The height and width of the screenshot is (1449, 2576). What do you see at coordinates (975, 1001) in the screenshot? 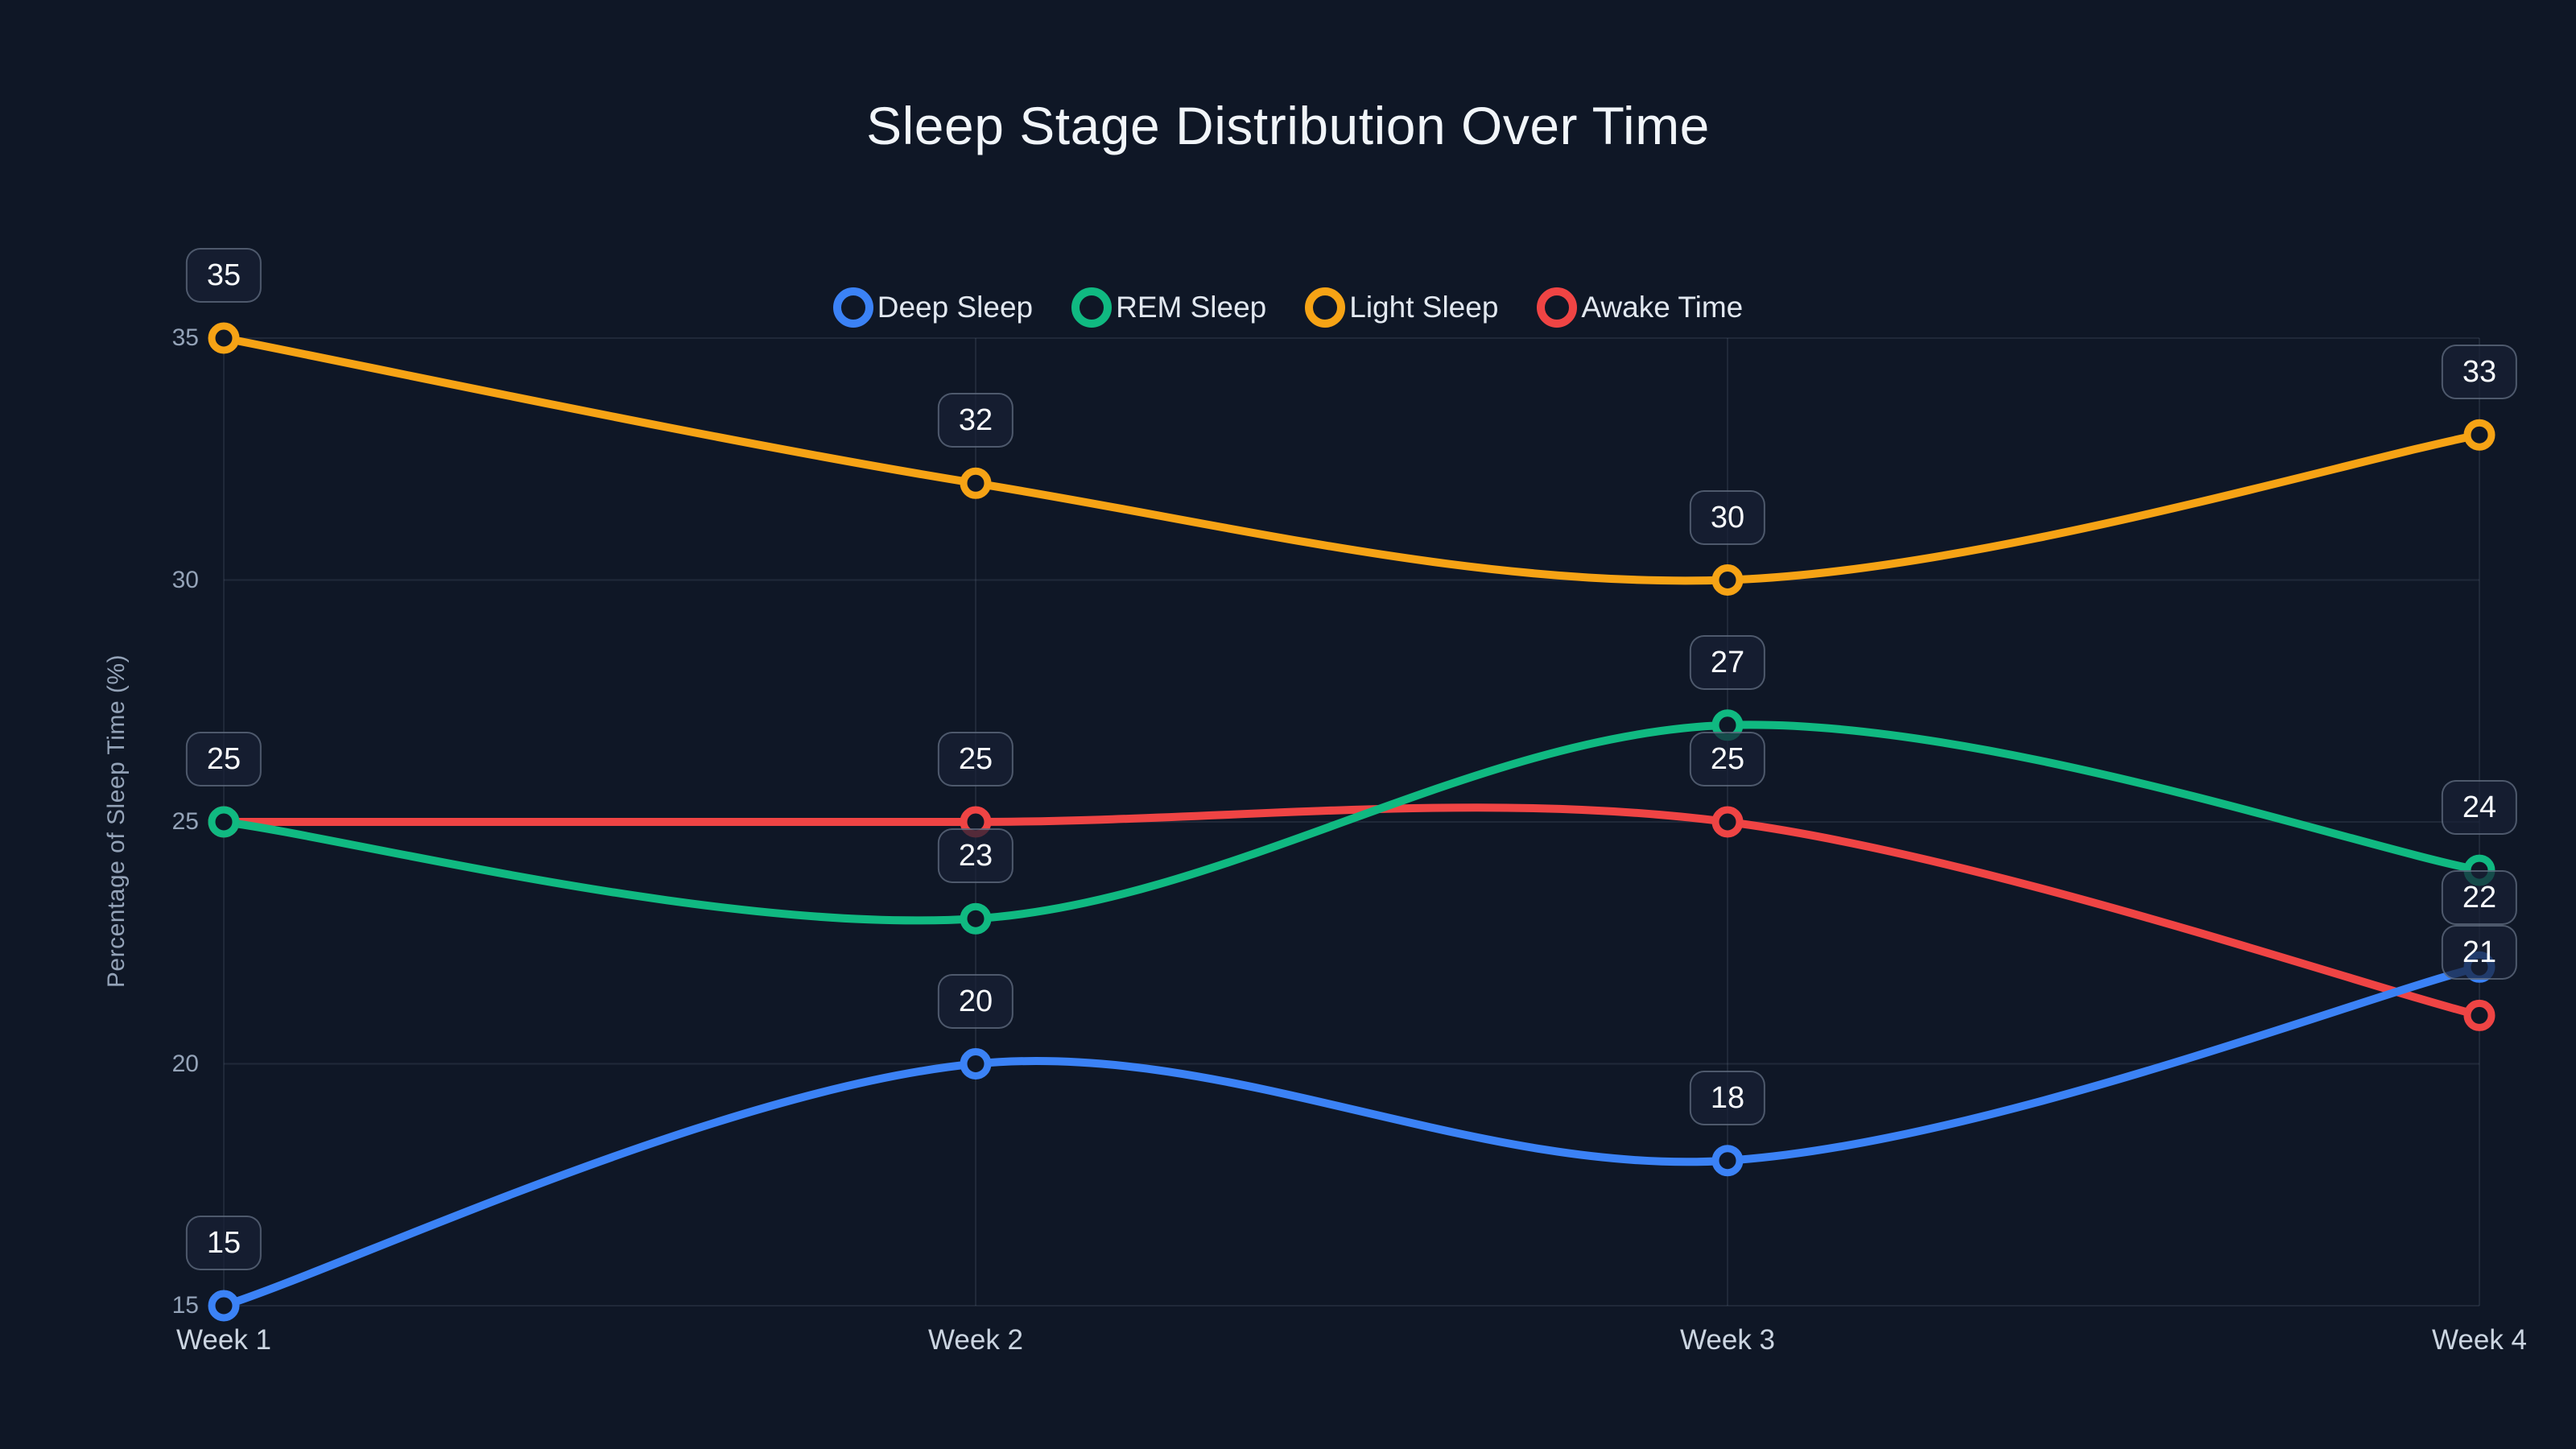
I see `point-label: 20` at bounding box center [975, 1001].